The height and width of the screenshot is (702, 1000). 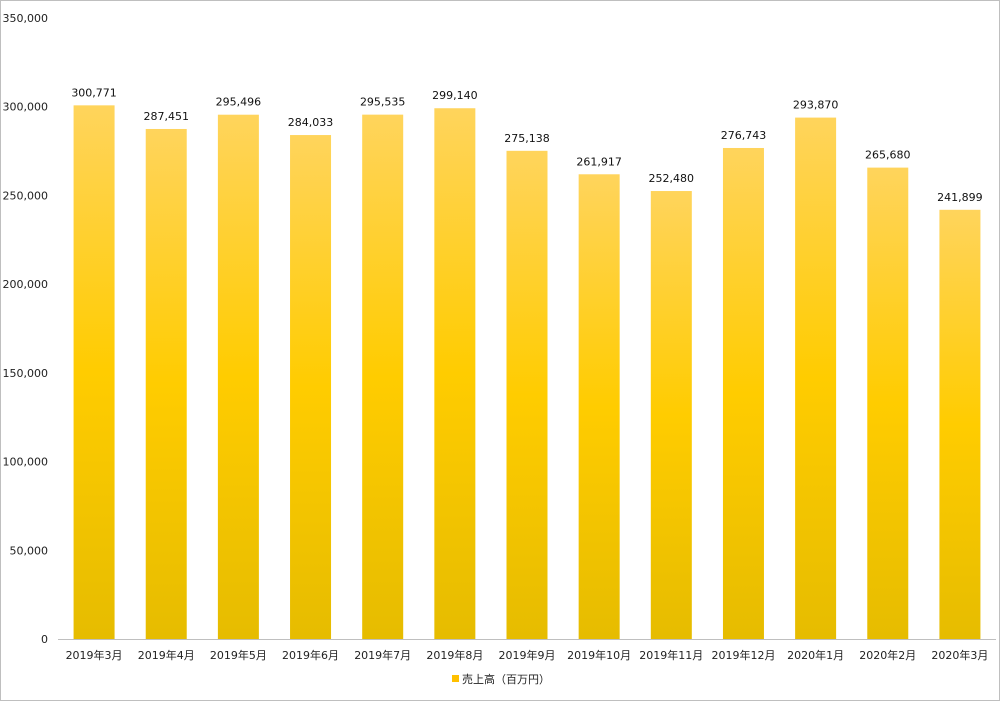 I want to click on y-tick-label: 100,000, so click(x=26, y=462).